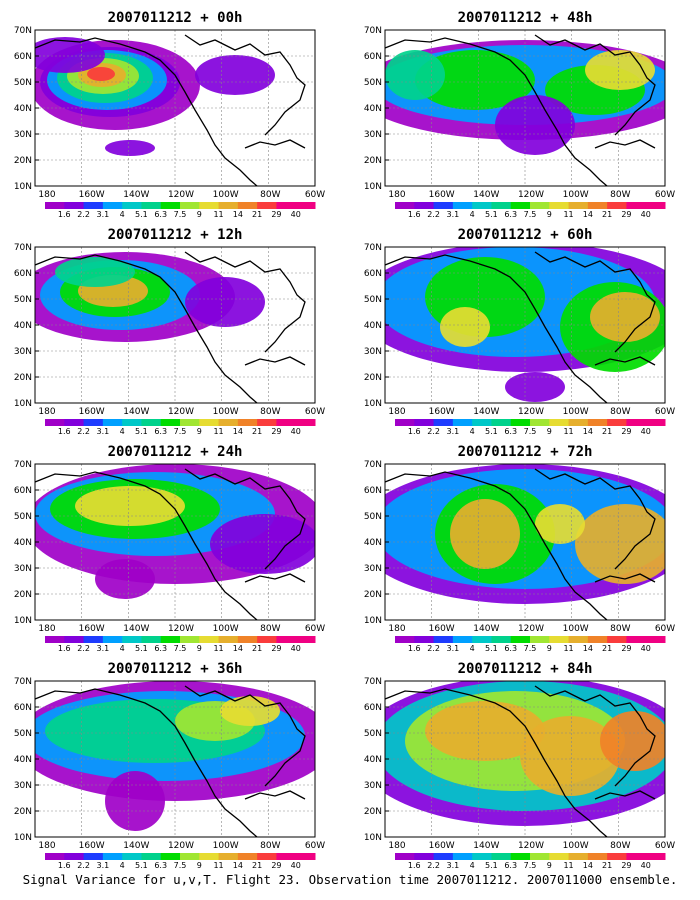  Describe the element at coordinates (23, 569) in the screenshot. I see `y-tick-label: 30N` at that location.